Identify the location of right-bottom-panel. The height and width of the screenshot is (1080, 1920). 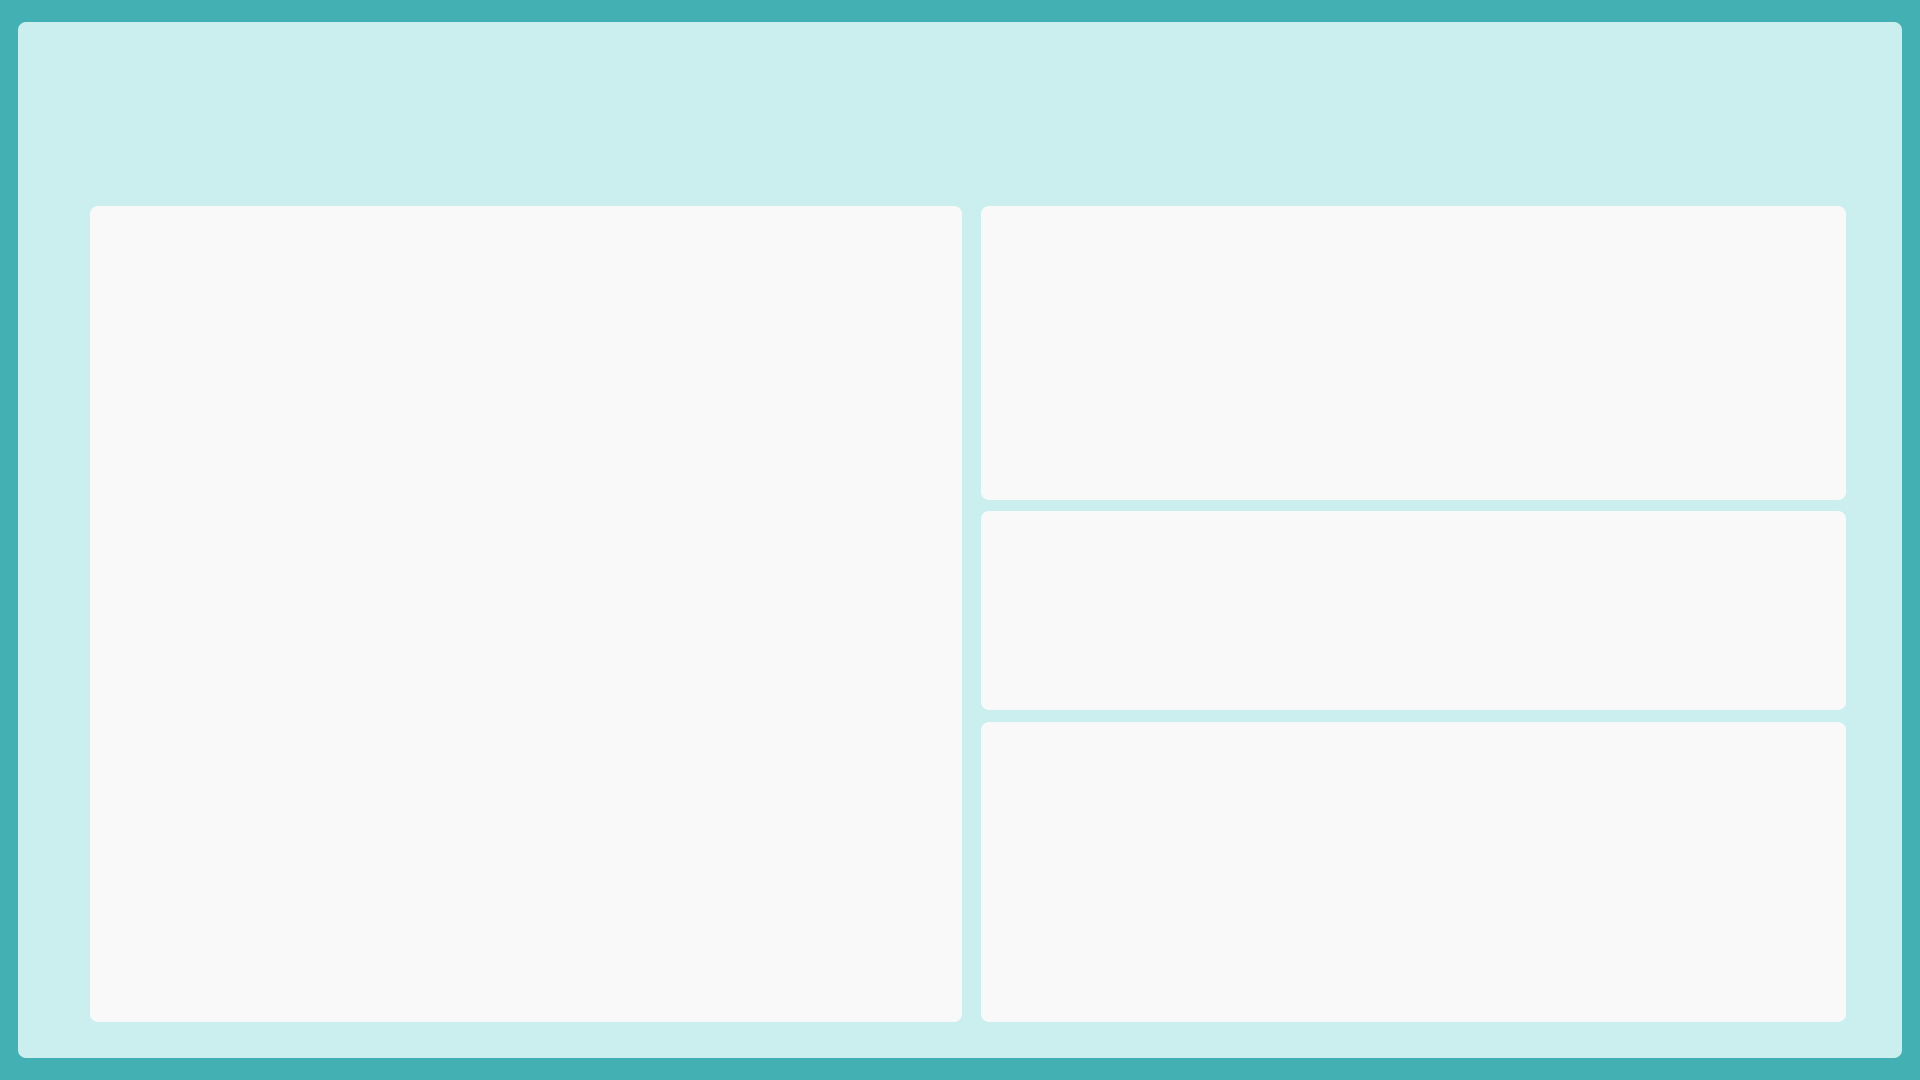
(1413, 872).